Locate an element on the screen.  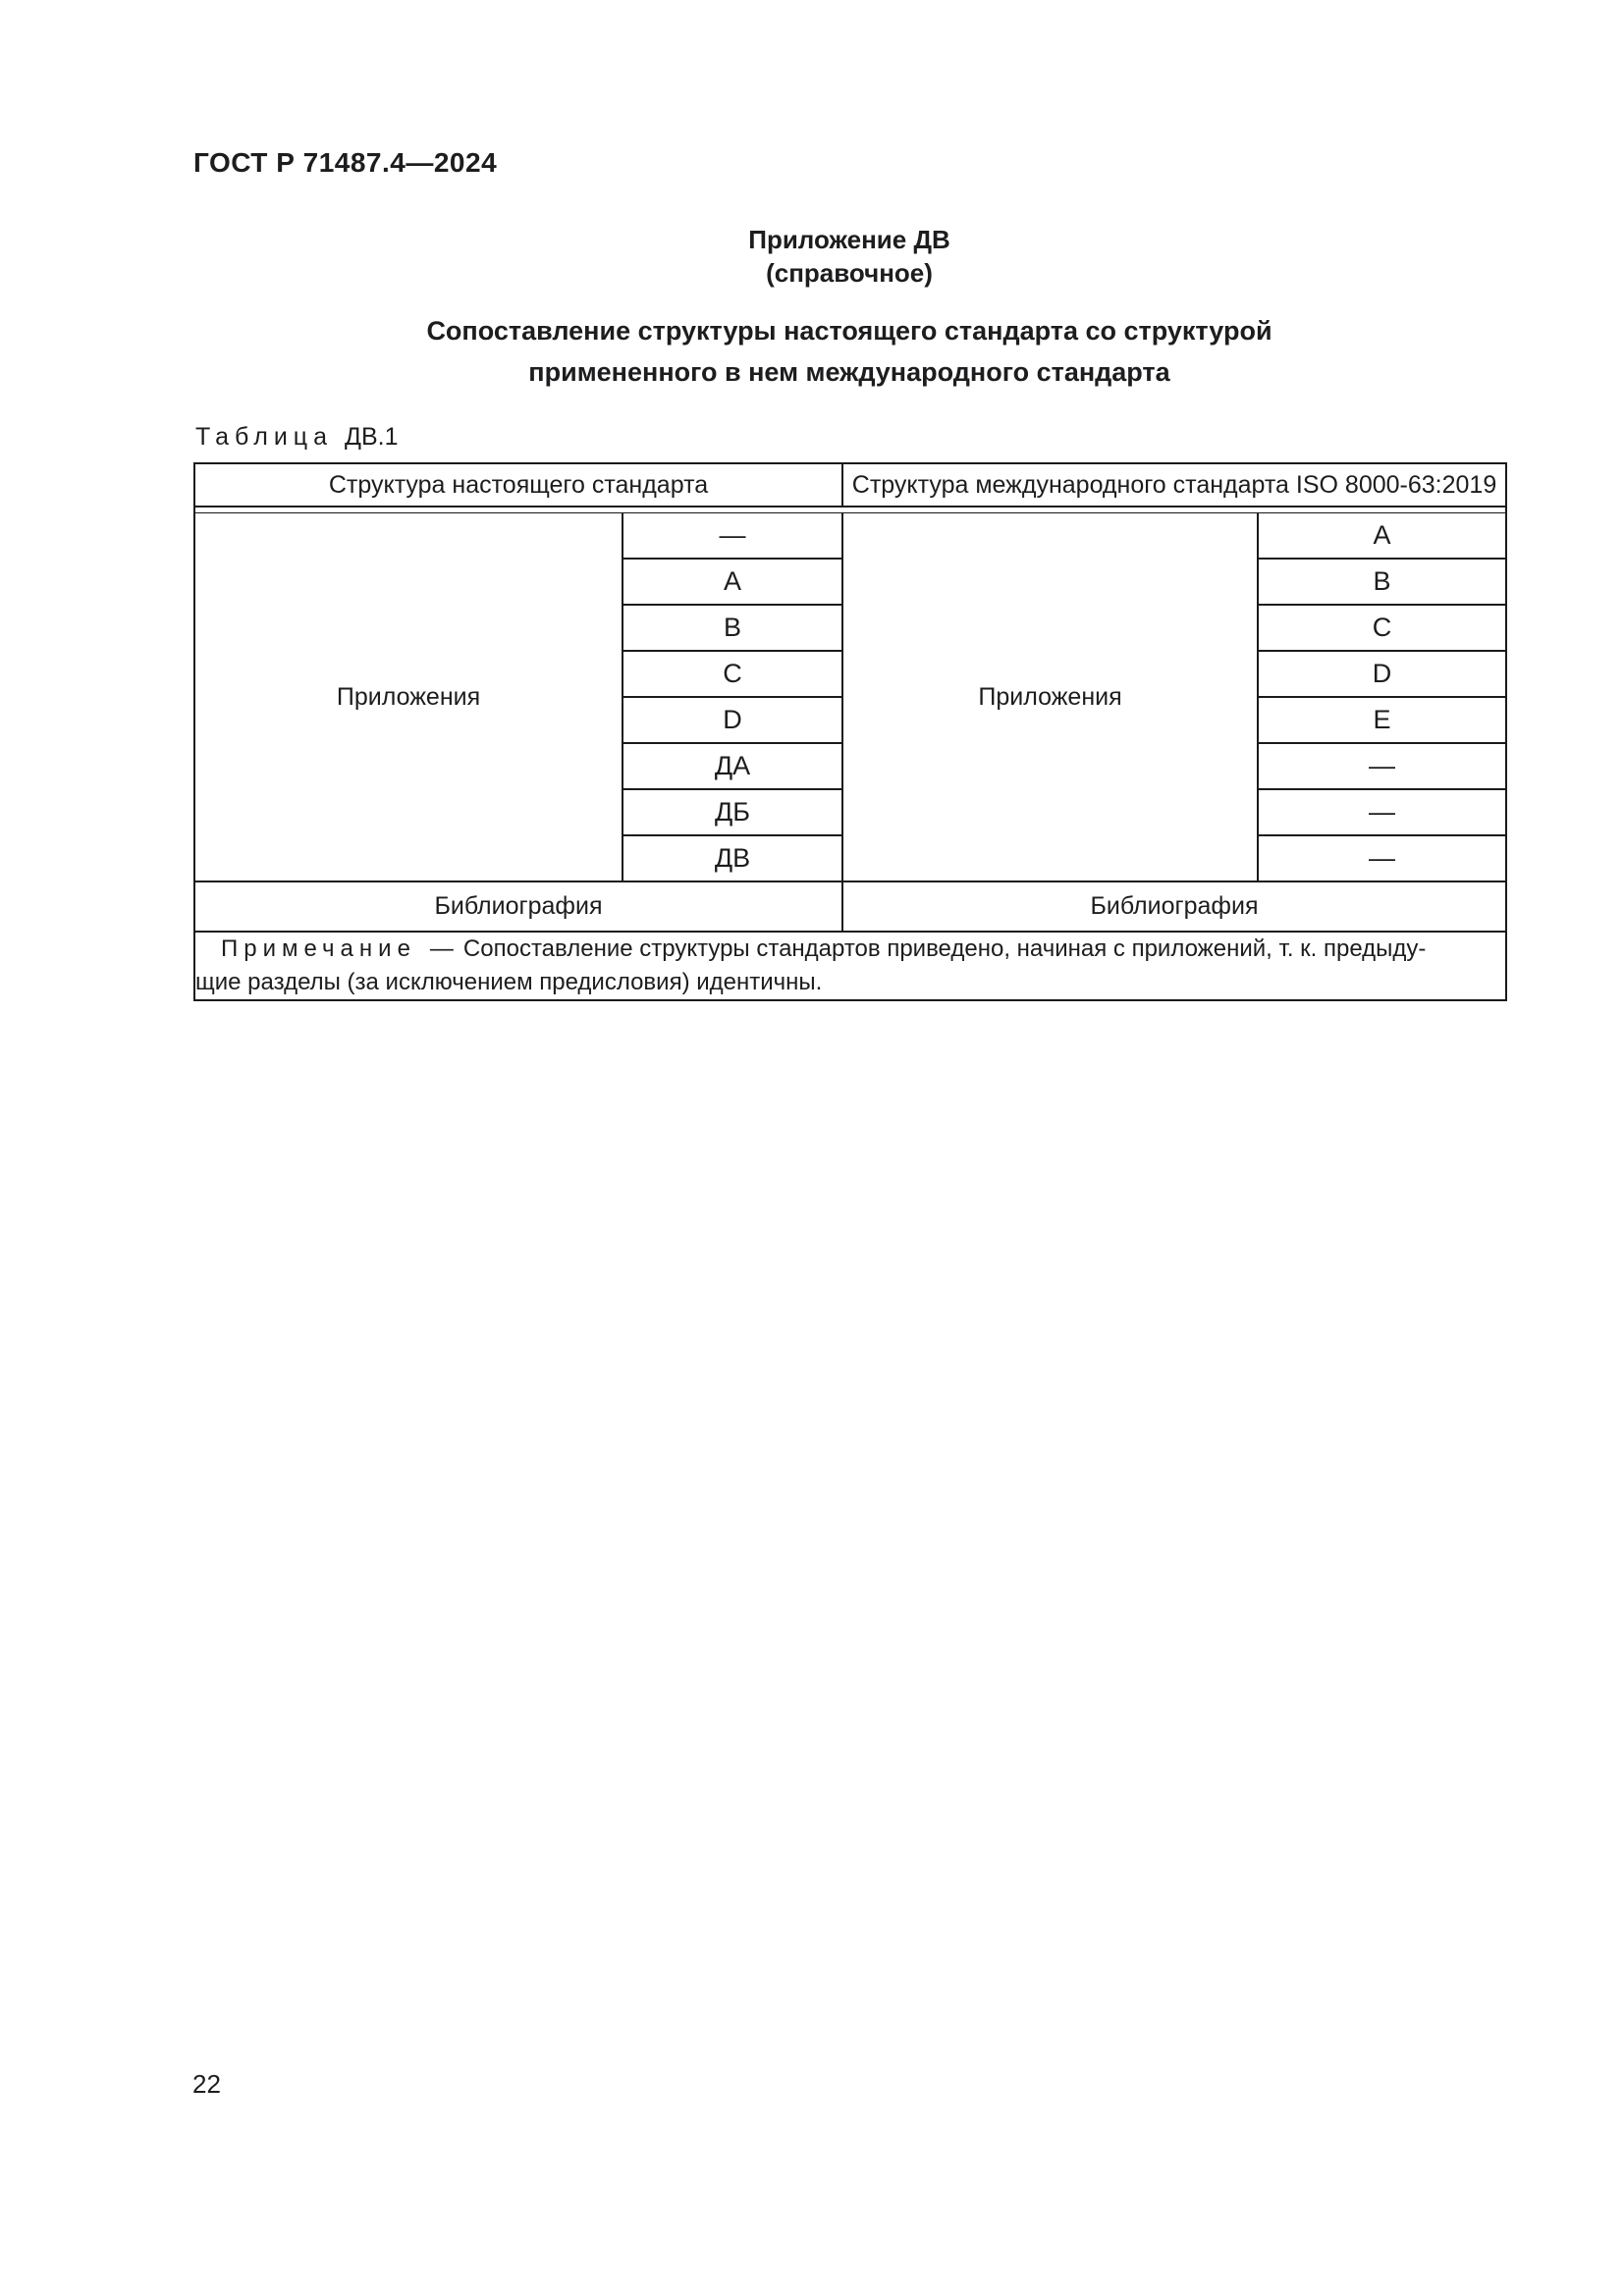
note-label: Примечание is located at coordinates (318, 948).